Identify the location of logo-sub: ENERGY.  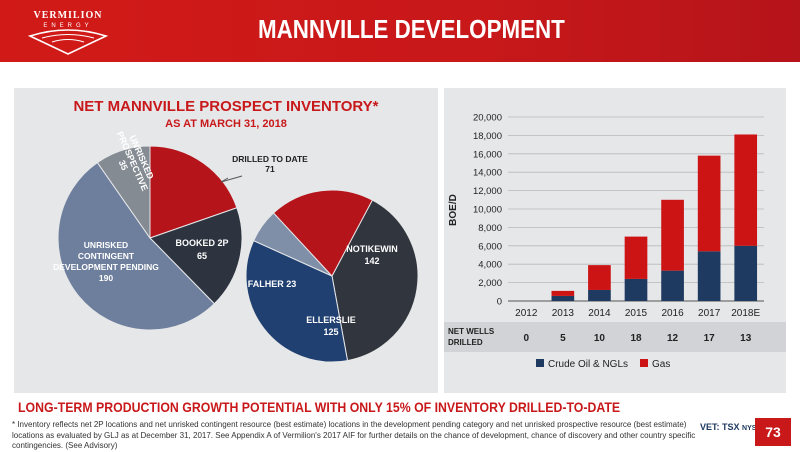
(68, 26).